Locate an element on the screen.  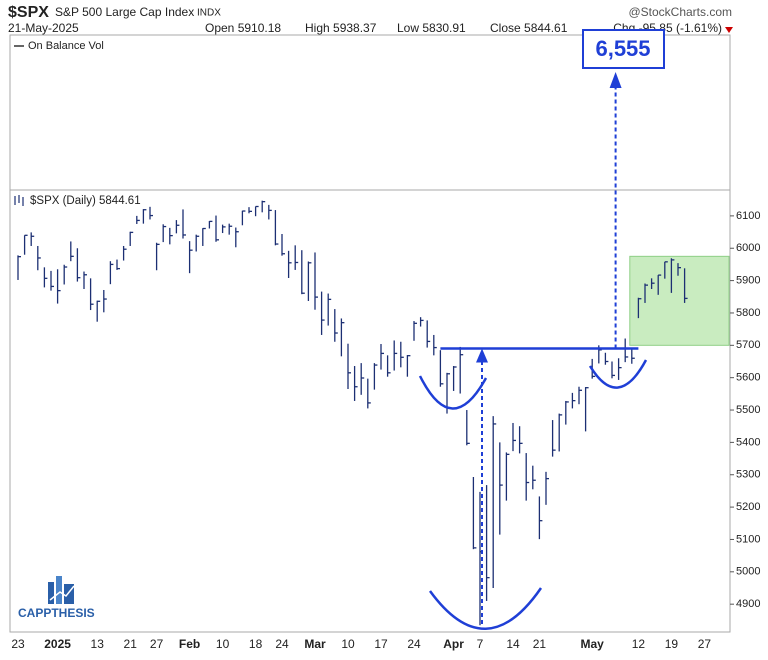
target-label: 6,555 is located at coordinates (622, 48).